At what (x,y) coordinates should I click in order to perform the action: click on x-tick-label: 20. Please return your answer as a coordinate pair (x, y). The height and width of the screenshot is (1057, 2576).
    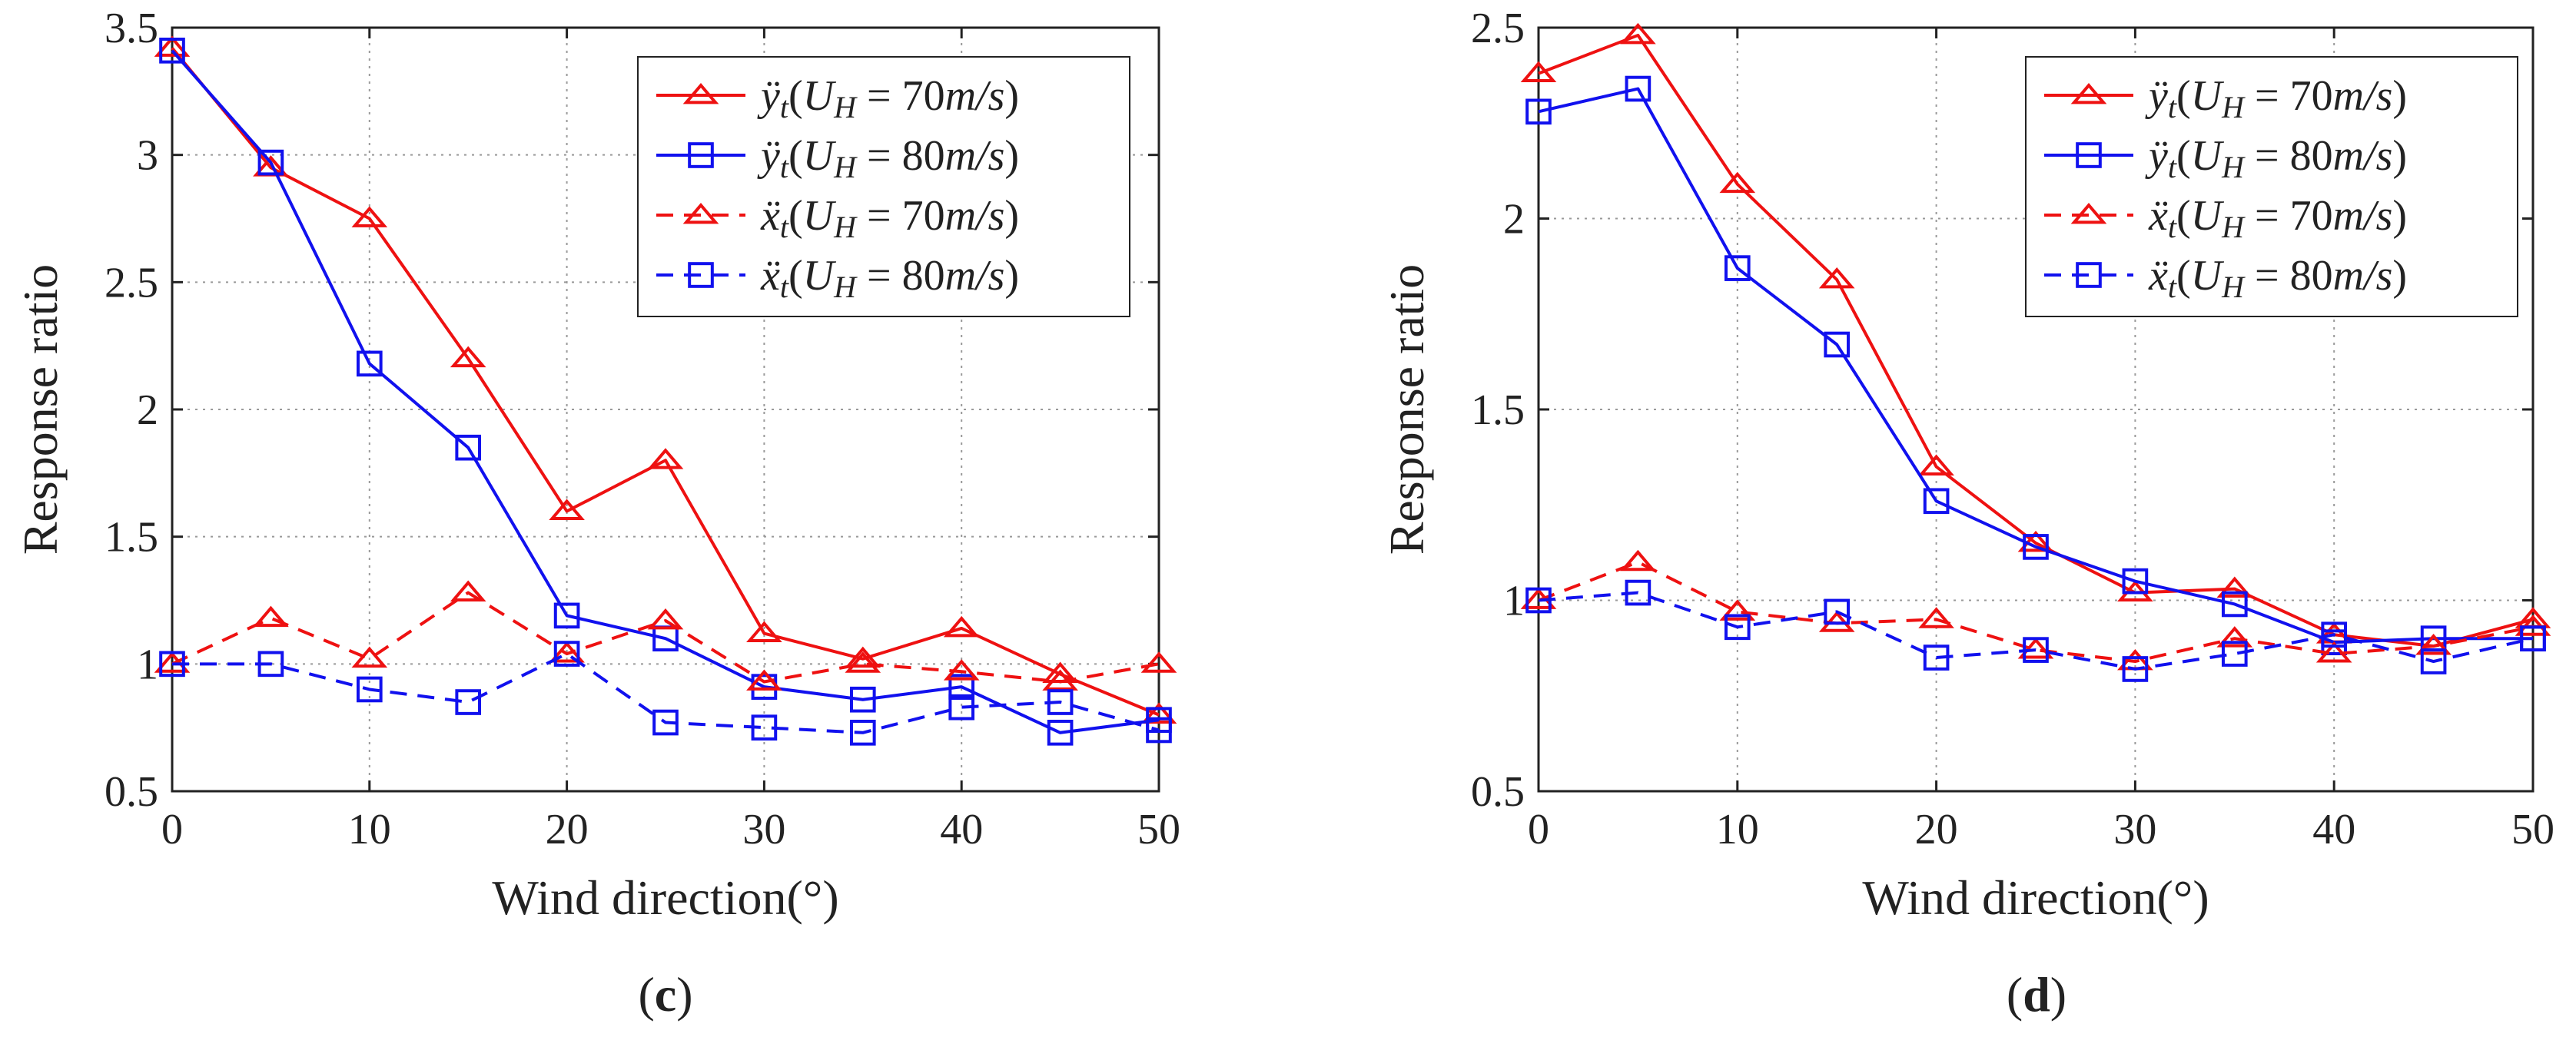
    Looking at the image, I should click on (567, 829).